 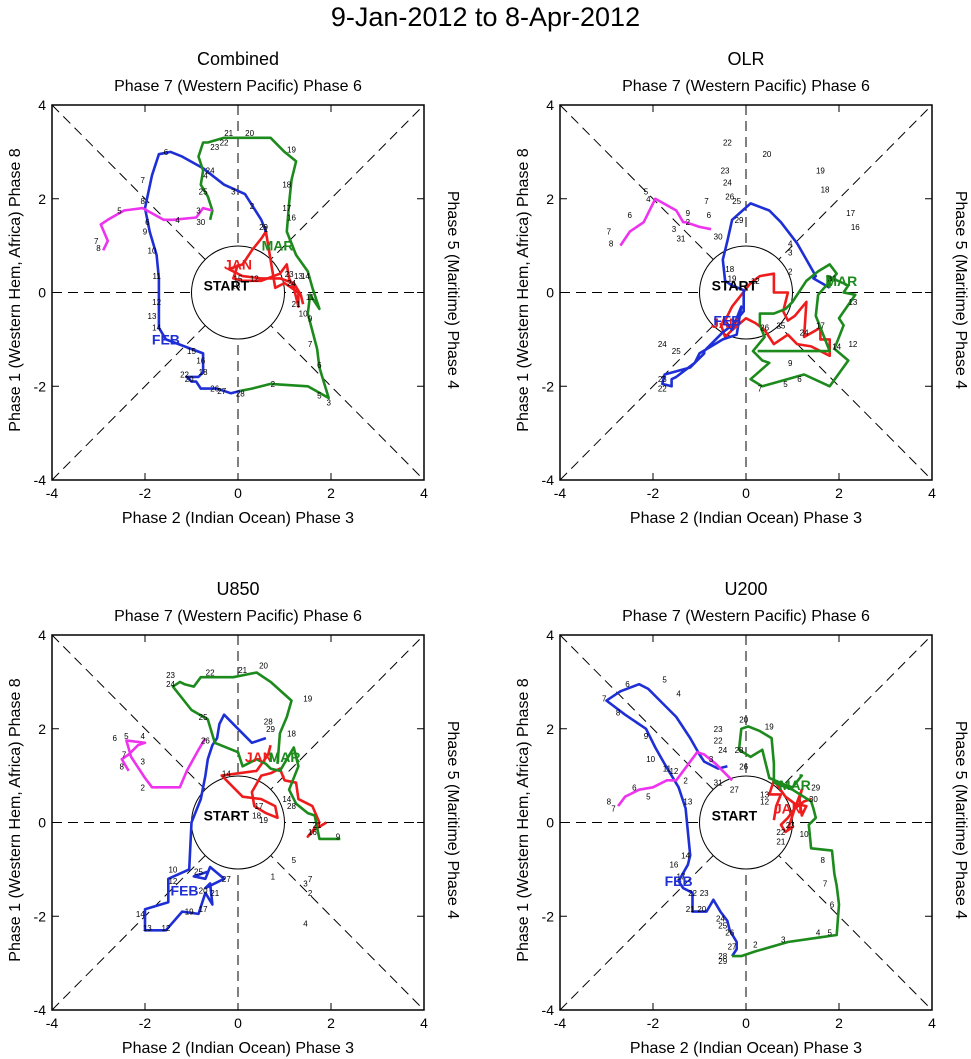 What do you see at coordinates (291, 806) in the screenshot?
I see `day-label: 28` at bounding box center [291, 806].